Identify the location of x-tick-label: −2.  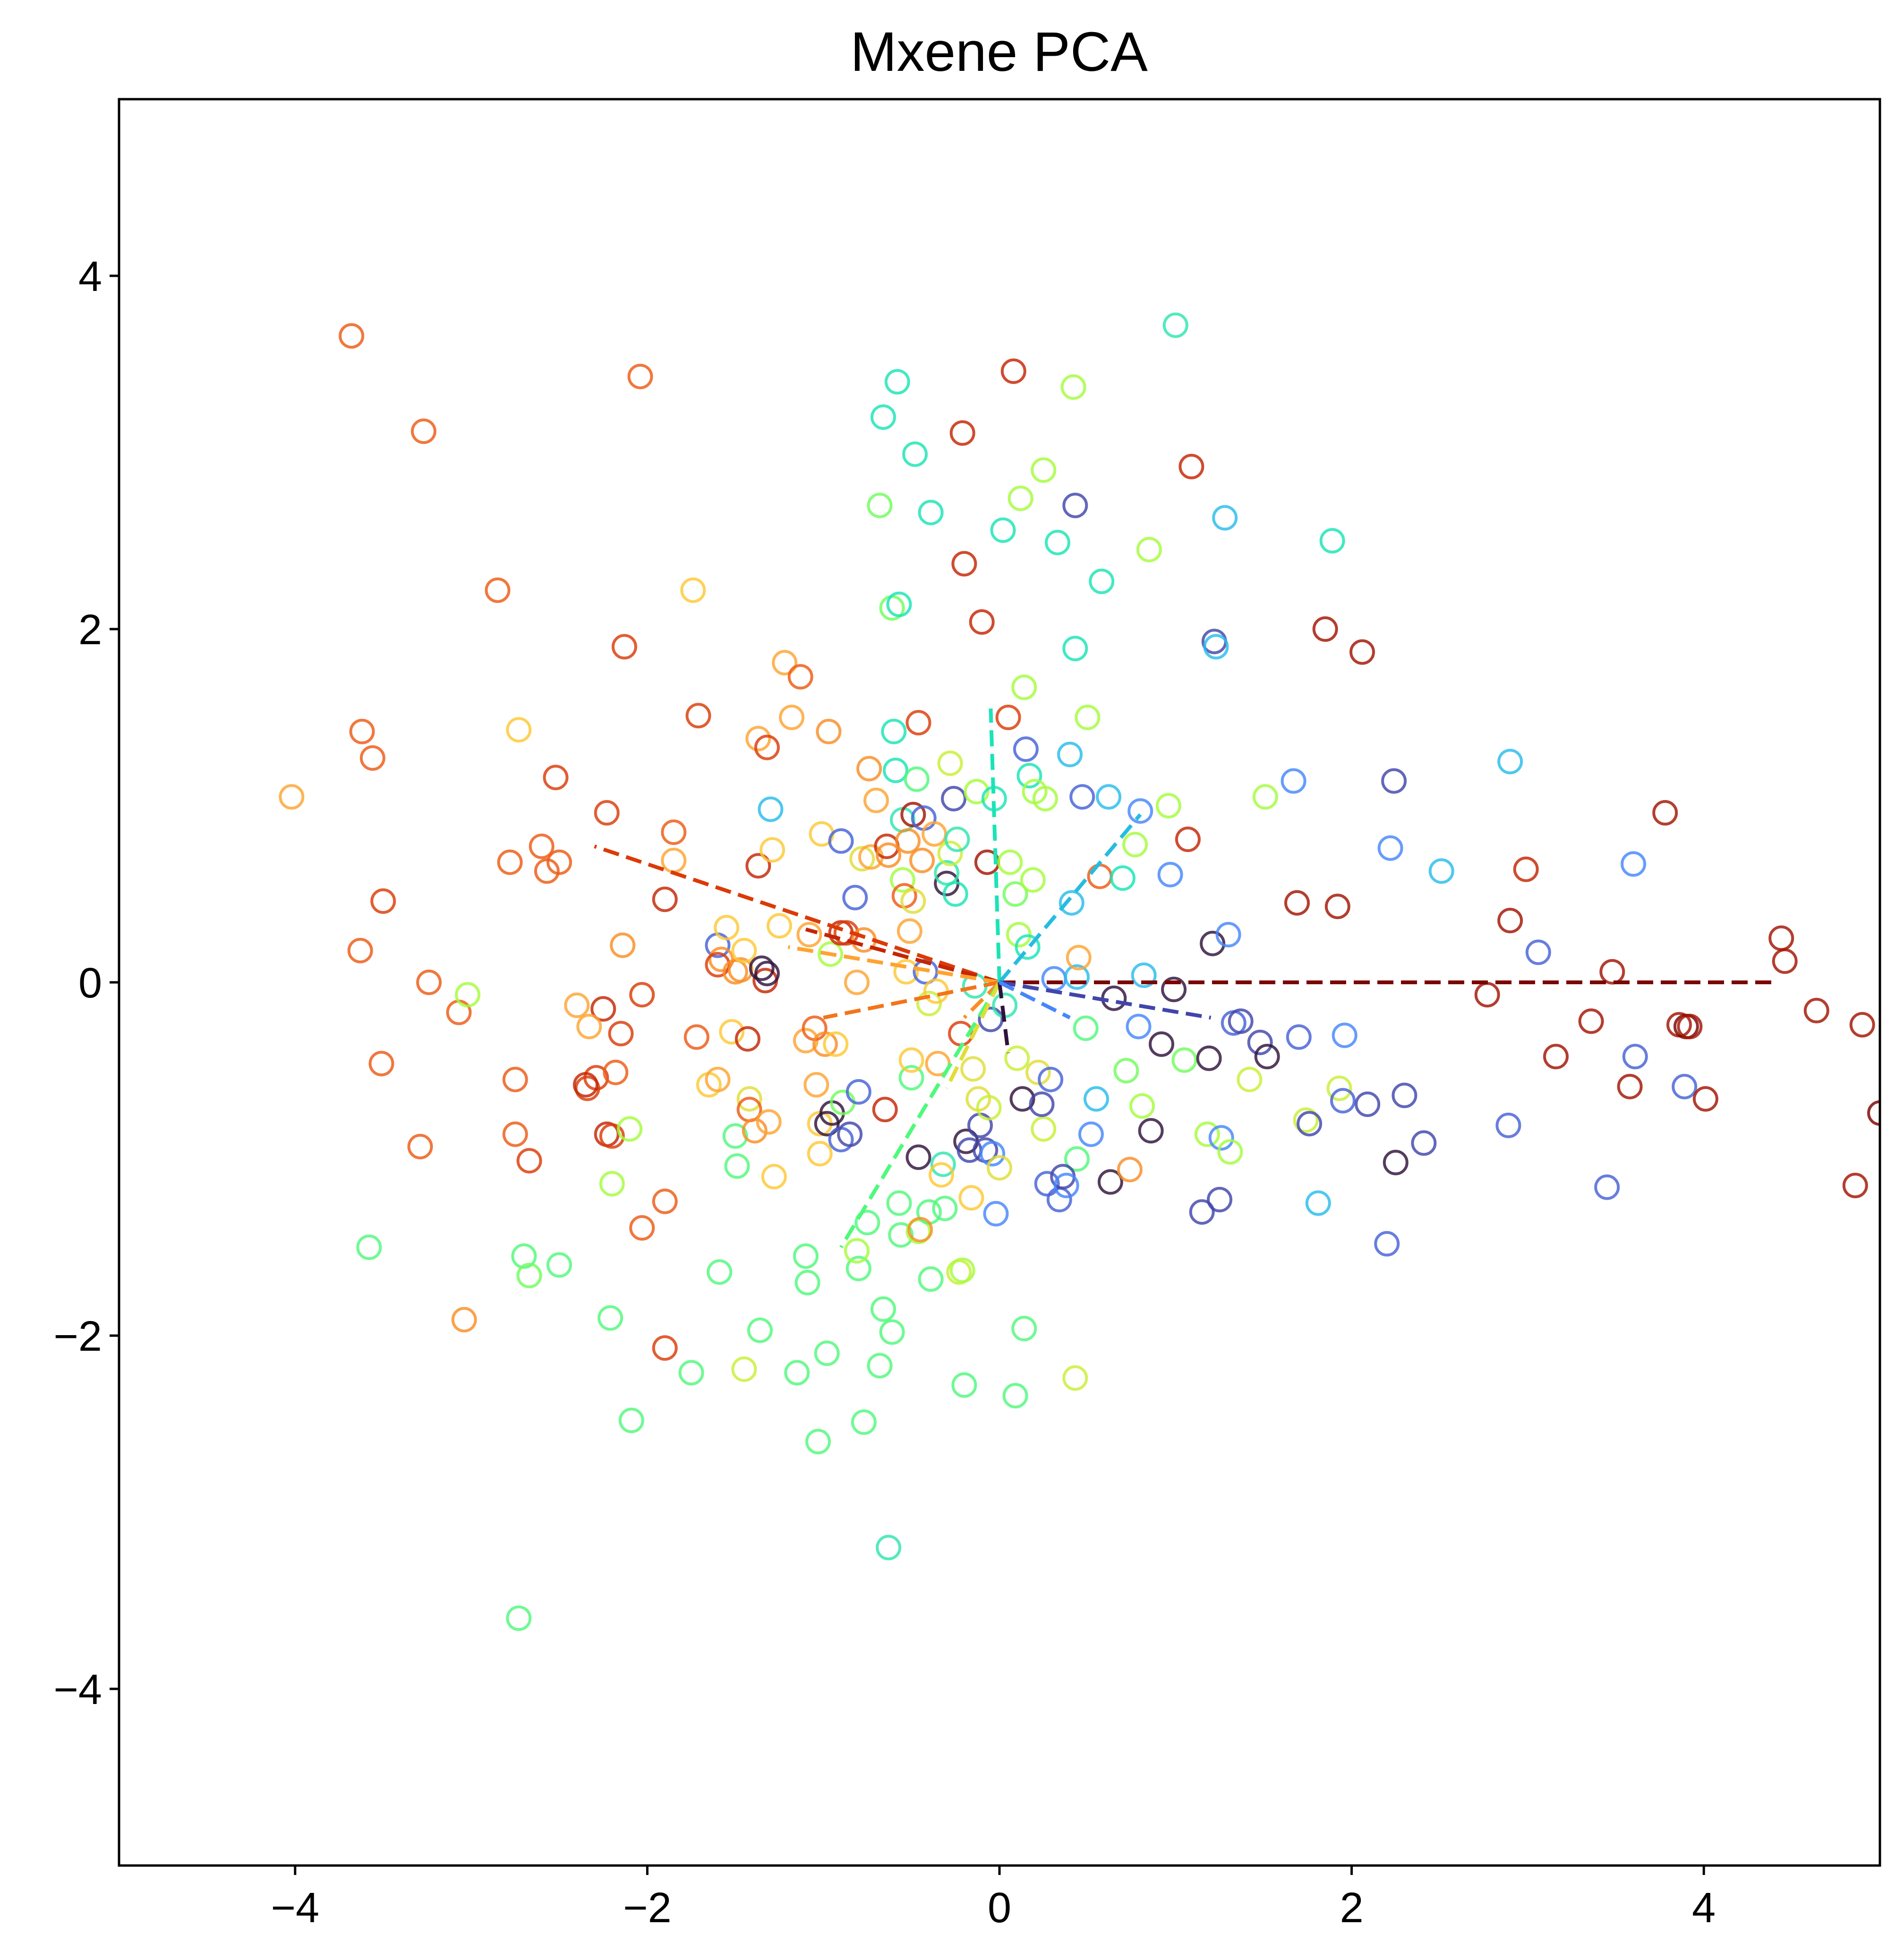
(647, 1908).